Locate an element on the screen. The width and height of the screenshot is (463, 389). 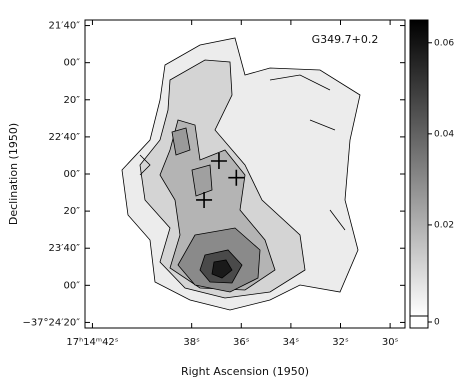
x-tick-label: 30ˢ is located at coordinates (390, 342).